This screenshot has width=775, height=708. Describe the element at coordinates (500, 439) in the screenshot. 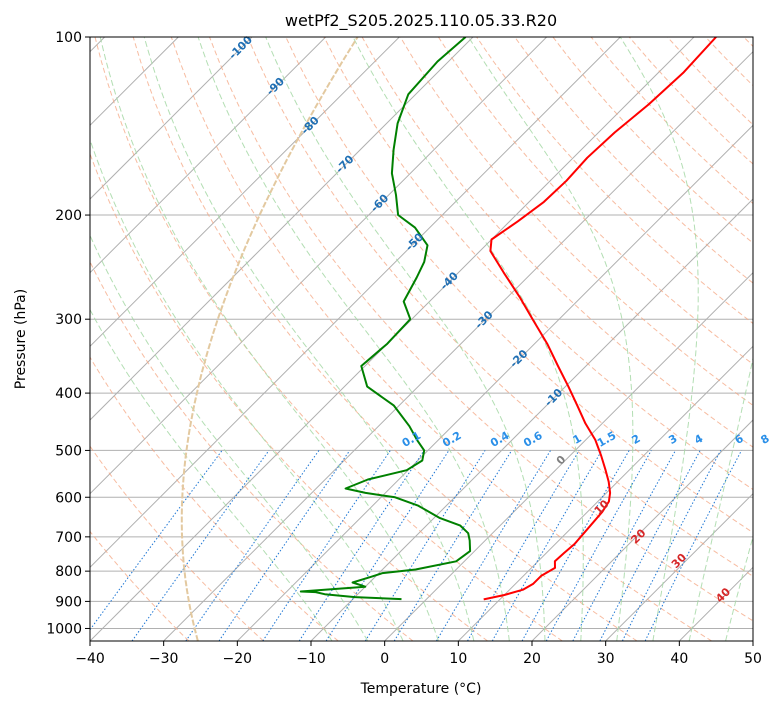

I see `mixing-ratio-label: 0.4` at that location.